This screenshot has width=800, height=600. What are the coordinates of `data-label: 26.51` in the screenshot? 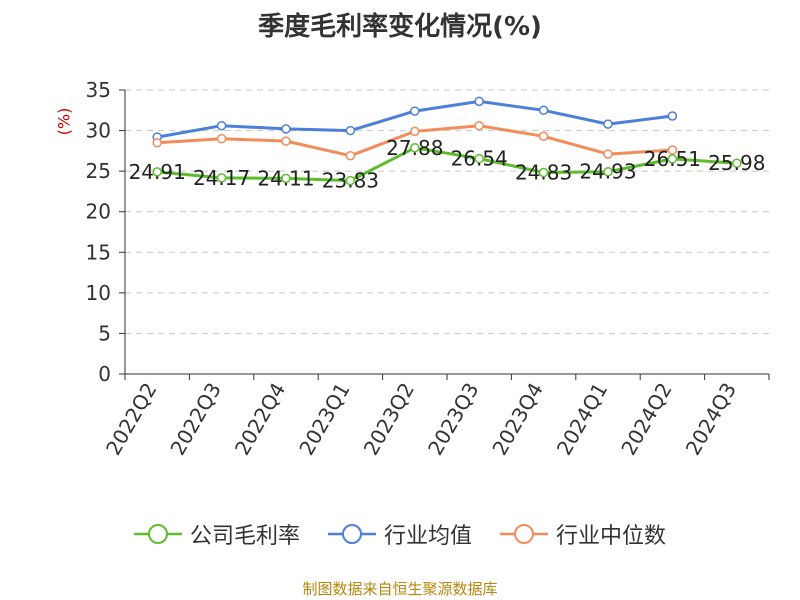 It's located at (672, 159).